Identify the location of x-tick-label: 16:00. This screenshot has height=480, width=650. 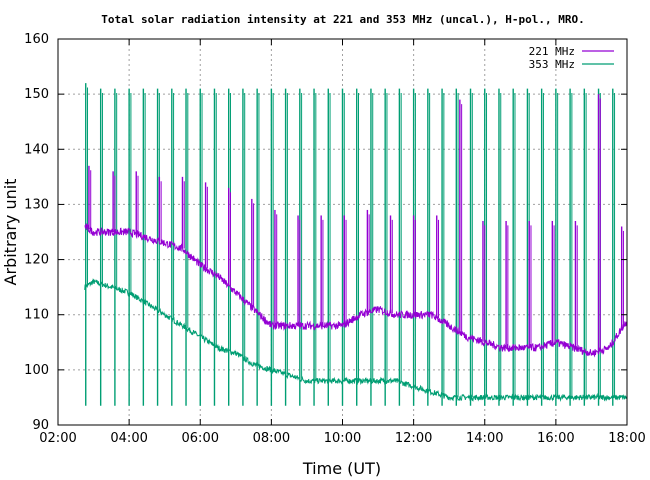
(555, 438).